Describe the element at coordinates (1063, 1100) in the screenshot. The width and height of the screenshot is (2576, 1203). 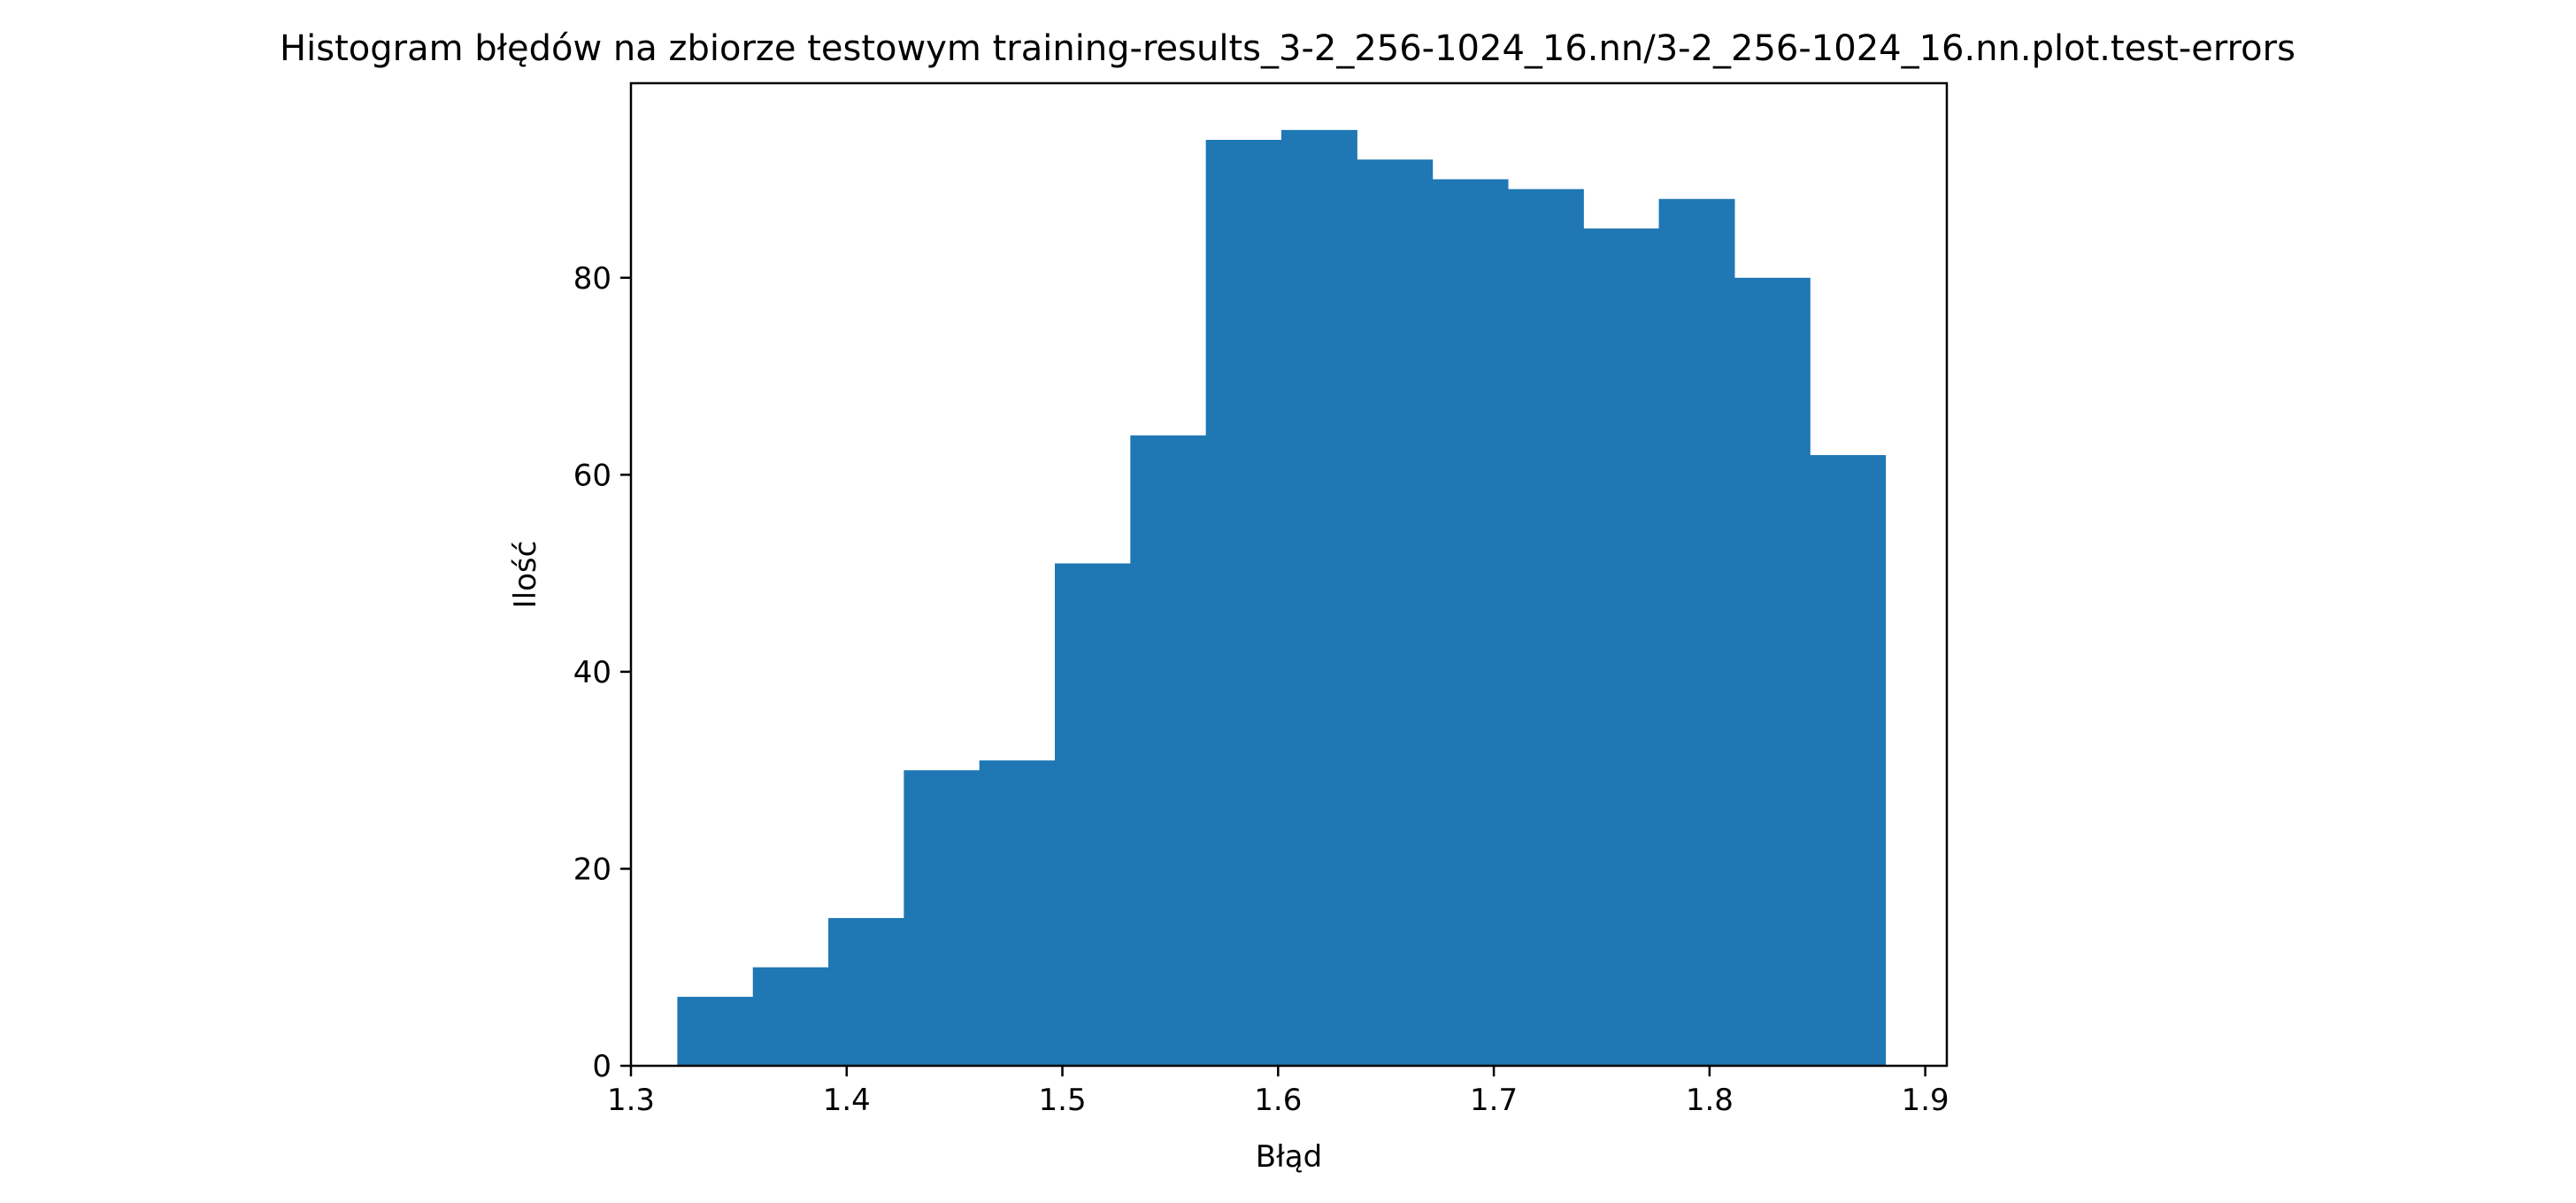
I see `x-tick-label: 1.5` at that location.